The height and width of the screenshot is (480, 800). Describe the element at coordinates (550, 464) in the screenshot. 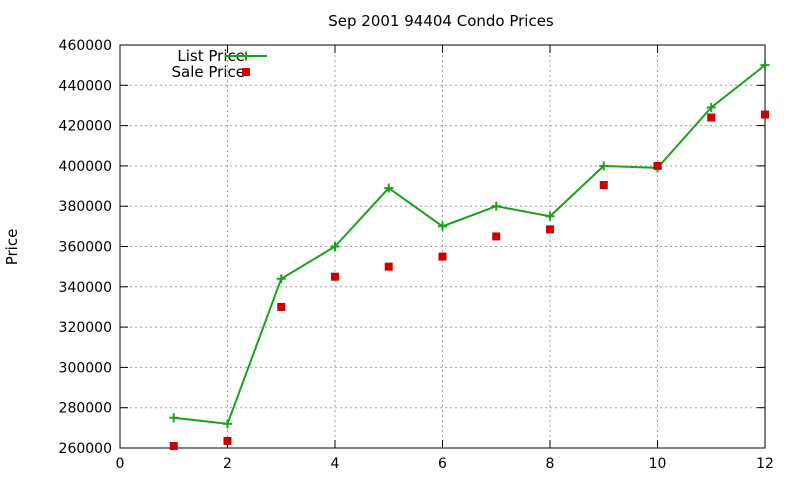

I see `x-tick-label: 8` at that location.